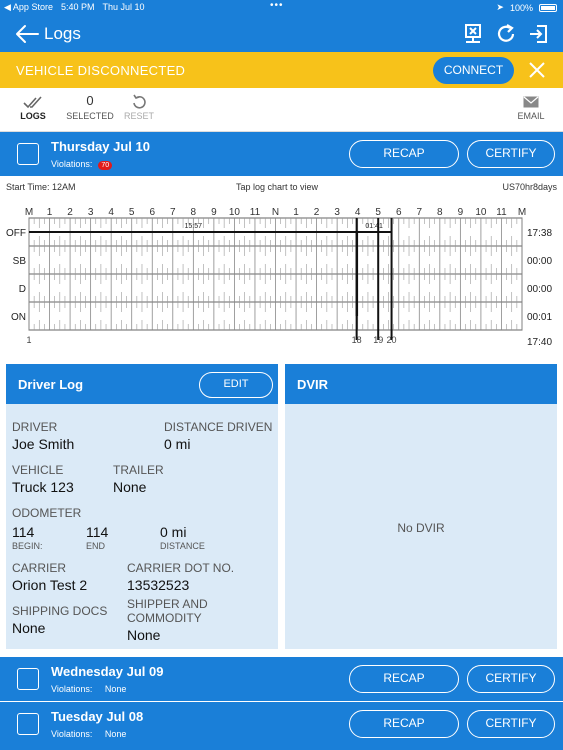 The image size is (563, 750). Describe the element at coordinates (218, 436) in the screenshot. I see `distance-field: DISTANCE DRIVEN 0 mi` at that location.